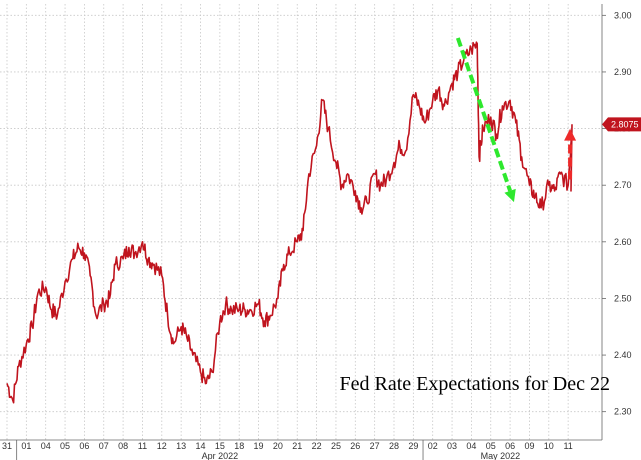  What do you see at coordinates (297, 446) in the screenshot?
I see `x-tick-label: 21` at bounding box center [297, 446].